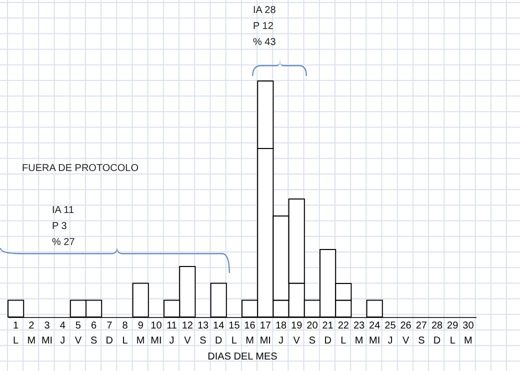  What do you see at coordinates (266, 333) in the screenshot?
I see `x-tick-label: 17 MI` at bounding box center [266, 333].